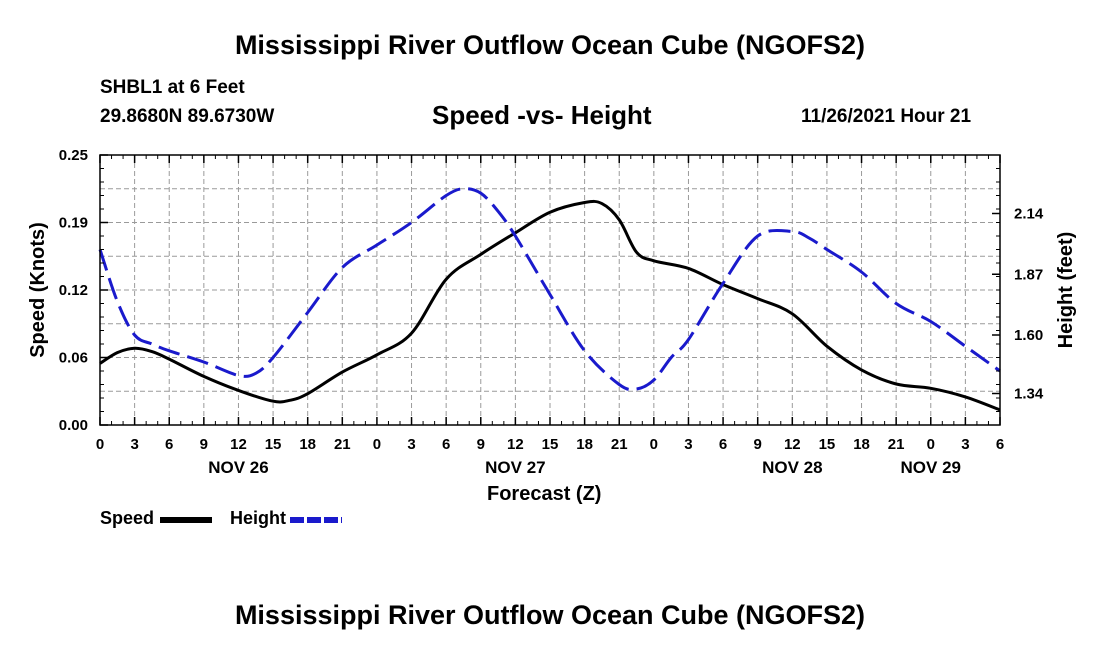  I want to click on day-label: NOV 29, so click(931, 467).